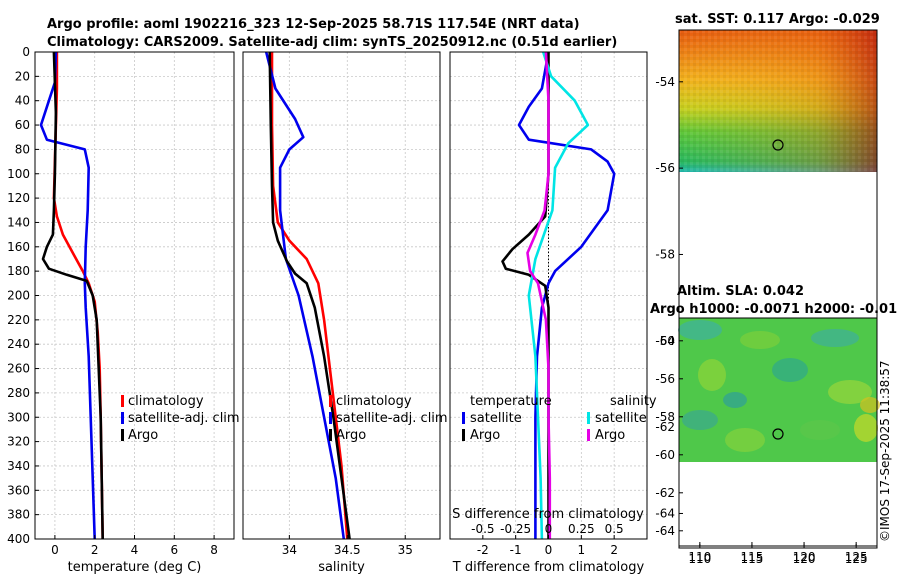 This screenshot has width=900, height=584. Describe the element at coordinates (515, 529) in the screenshot. I see `s-diff-tick-label: -0.25` at that location.